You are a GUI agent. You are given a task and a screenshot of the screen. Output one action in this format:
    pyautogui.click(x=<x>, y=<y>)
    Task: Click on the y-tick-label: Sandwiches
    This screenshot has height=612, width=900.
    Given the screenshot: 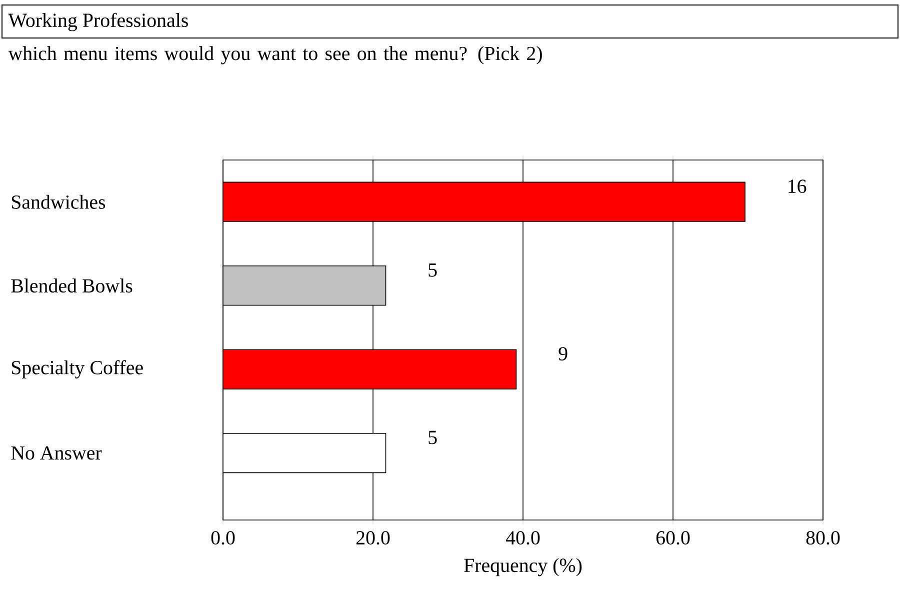 What is the action you would take?
    pyautogui.click(x=59, y=201)
    